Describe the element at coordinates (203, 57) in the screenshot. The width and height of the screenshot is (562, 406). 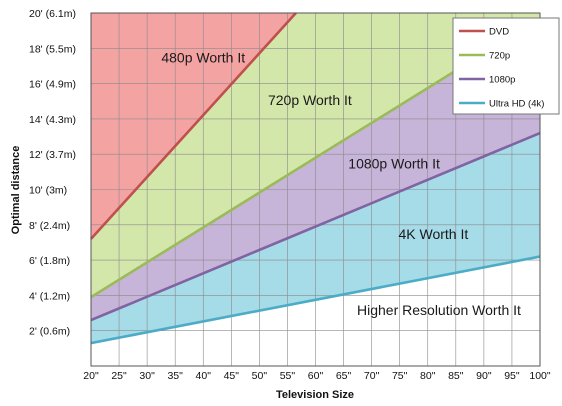
I see `region-label: 480p Worth It` at that location.